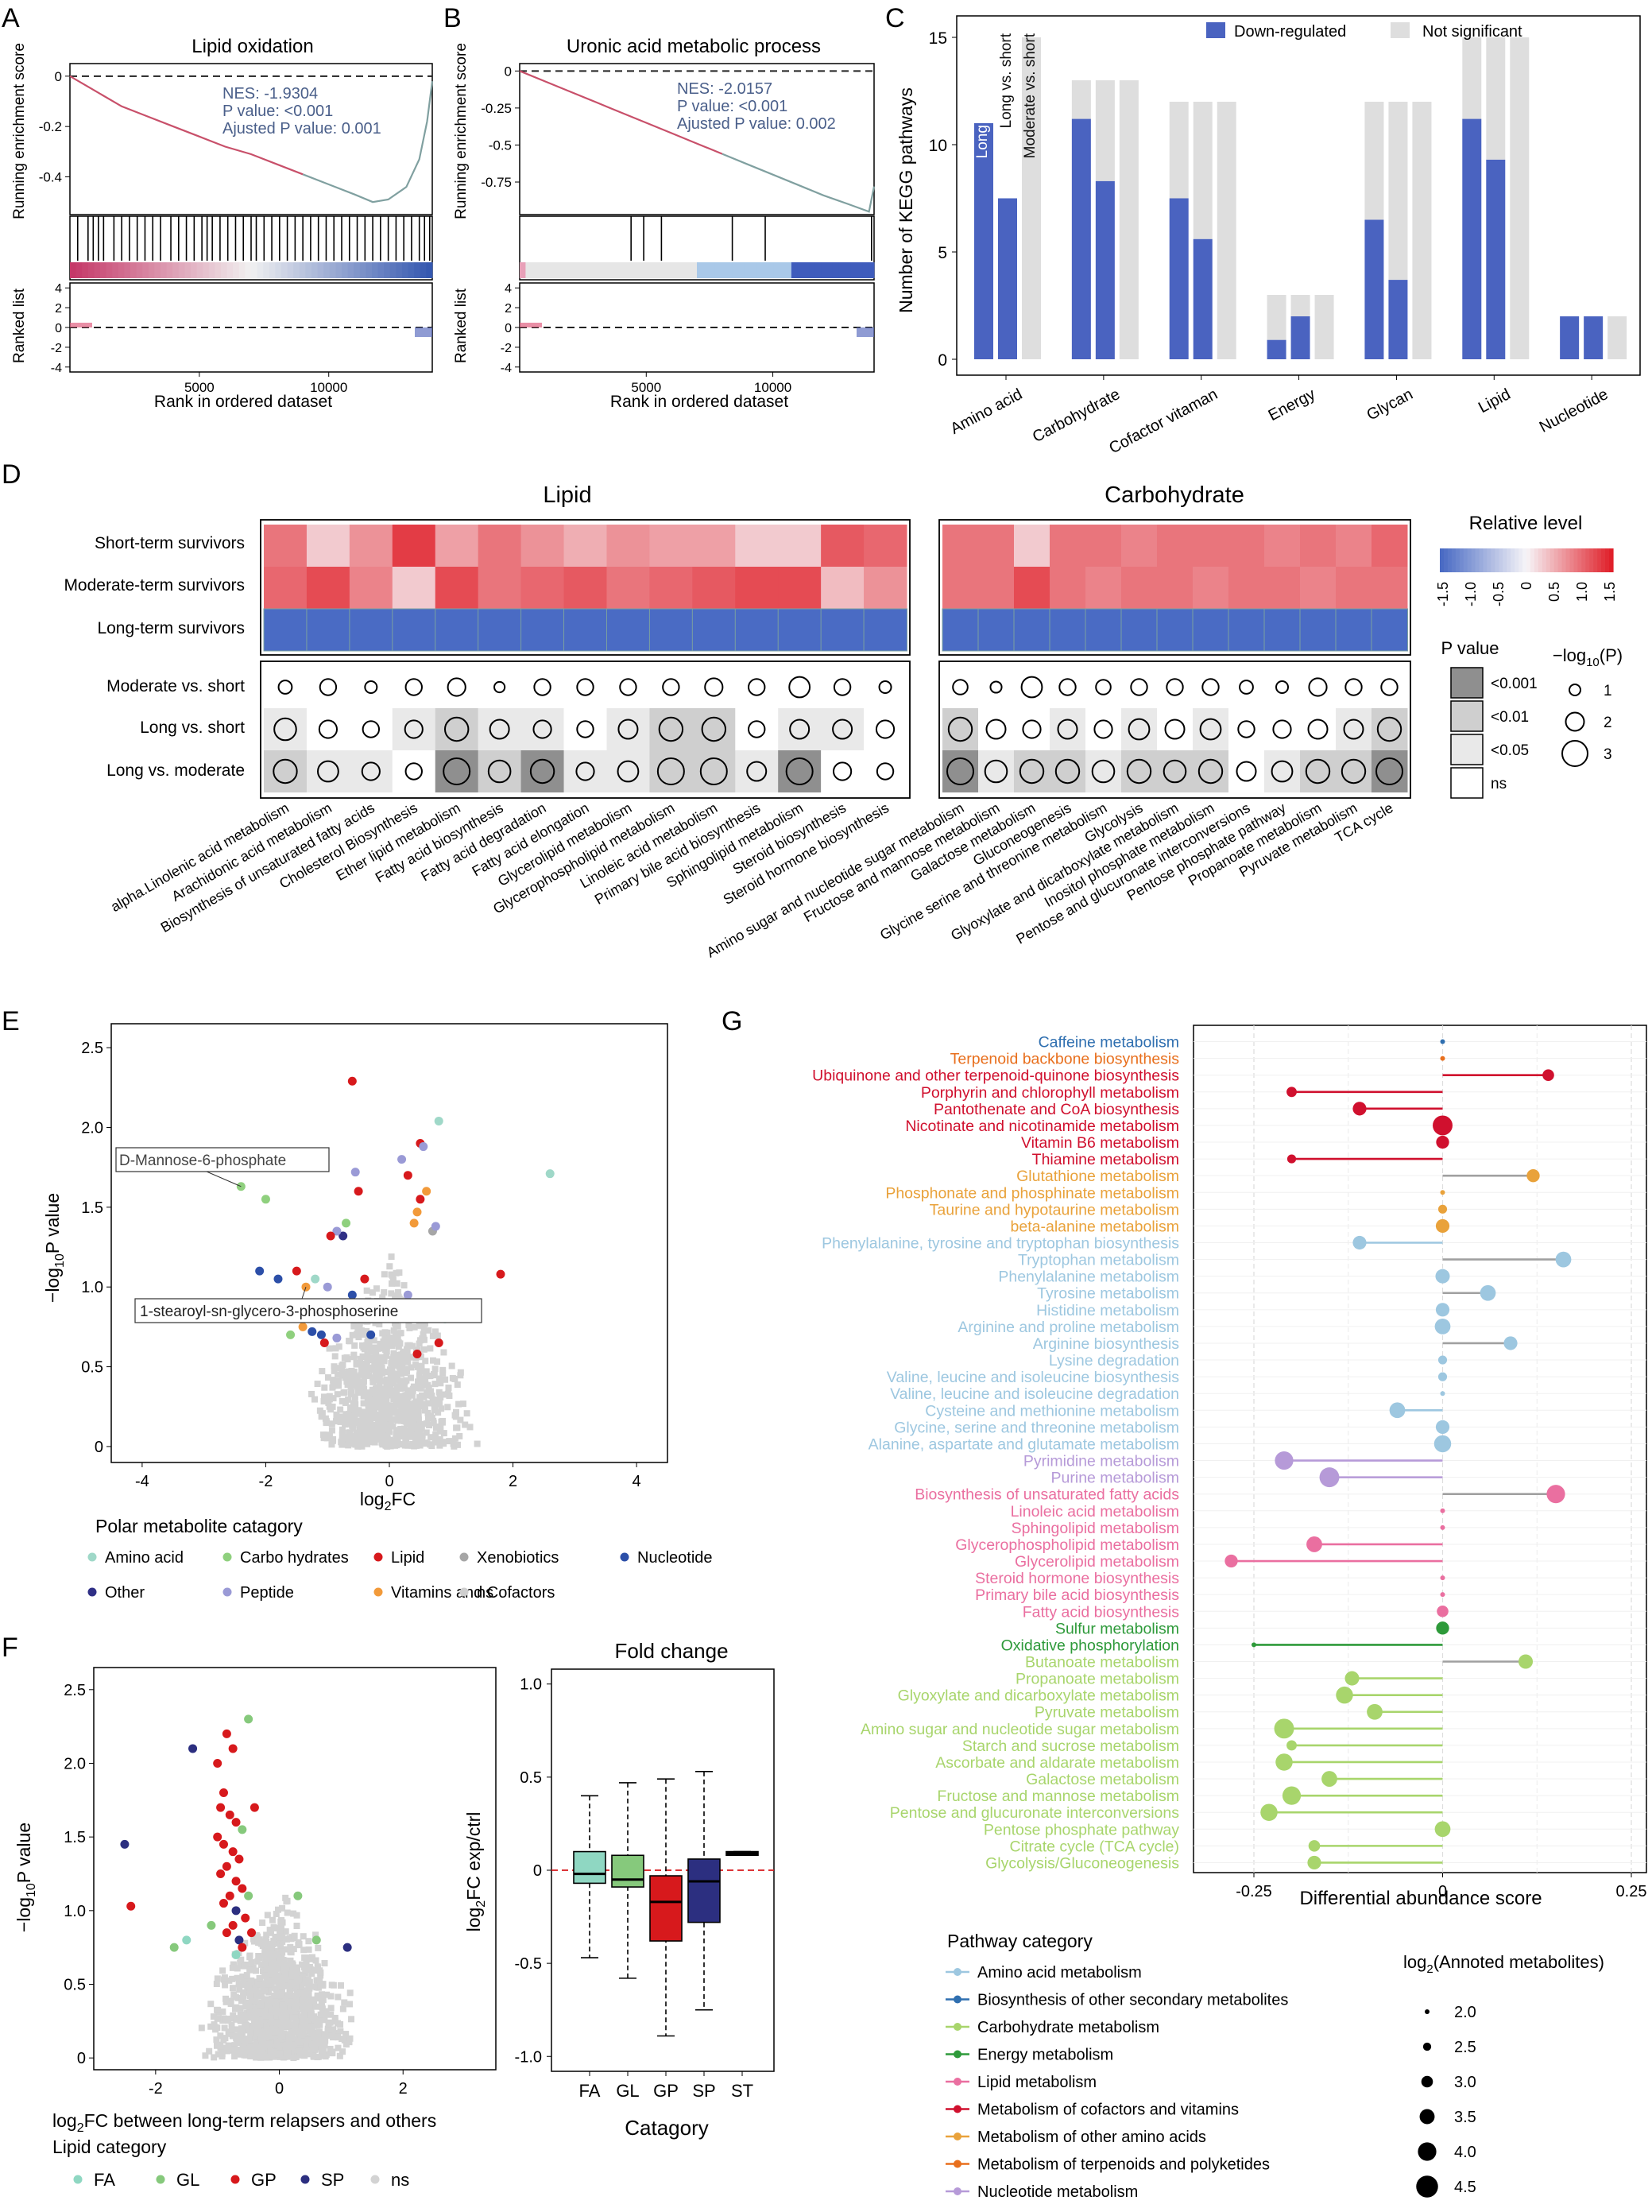 This screenshot has height=2212, width=1652. Describe the element at coordinates (400, 2180) in the screenshot. I see `legend-label: ns` at that location.